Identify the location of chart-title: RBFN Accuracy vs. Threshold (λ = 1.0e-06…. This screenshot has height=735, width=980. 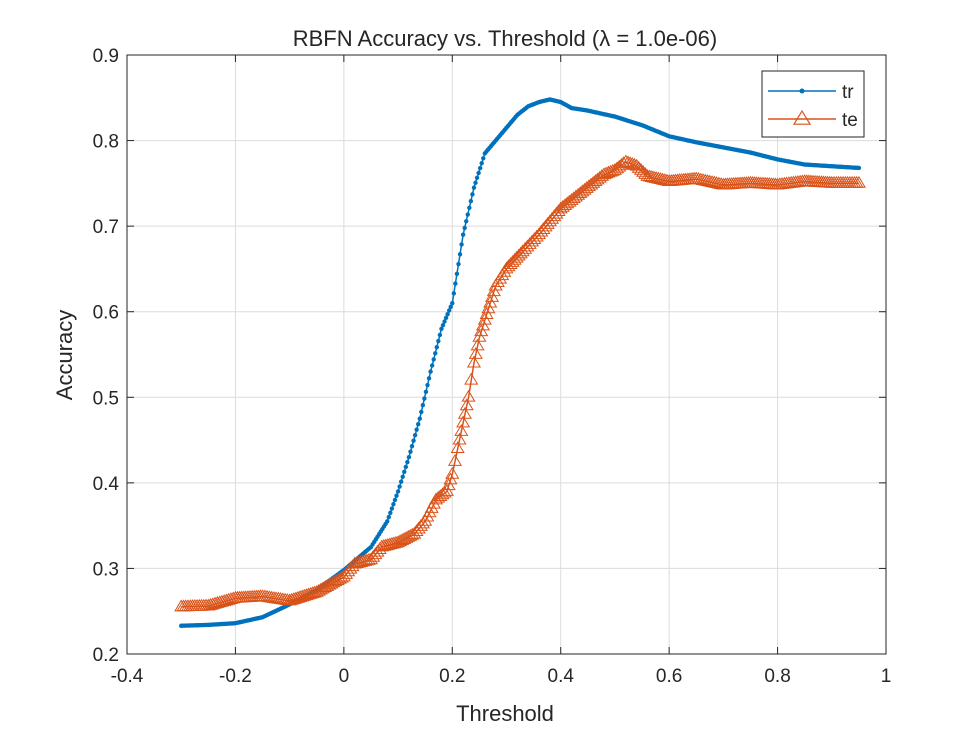
(505, 38).